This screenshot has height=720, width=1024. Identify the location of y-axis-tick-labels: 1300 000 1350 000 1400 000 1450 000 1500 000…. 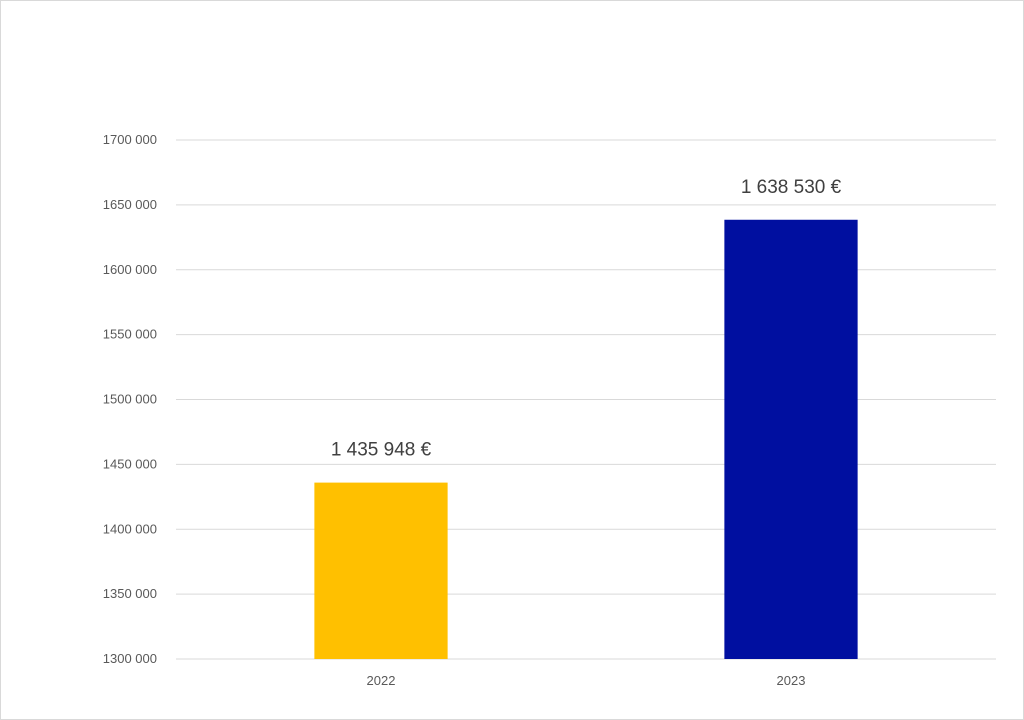
(130, 399).